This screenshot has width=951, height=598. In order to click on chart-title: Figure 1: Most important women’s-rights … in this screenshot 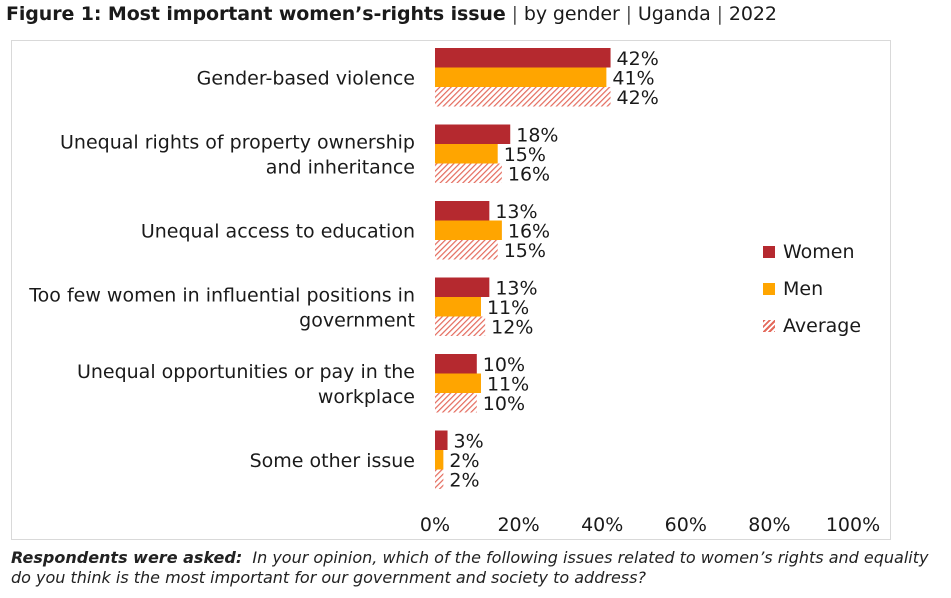, I will do `click(476, 14)`.